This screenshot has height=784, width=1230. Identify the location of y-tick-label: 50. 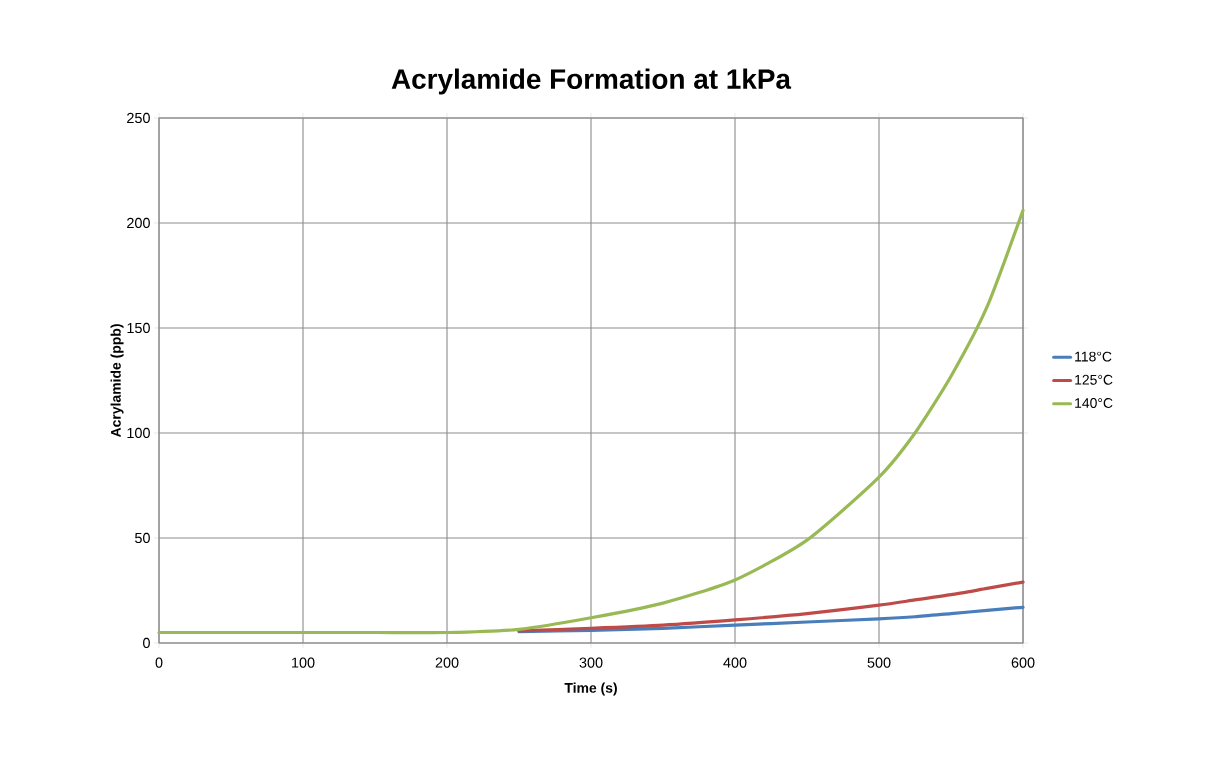
(142, 538).